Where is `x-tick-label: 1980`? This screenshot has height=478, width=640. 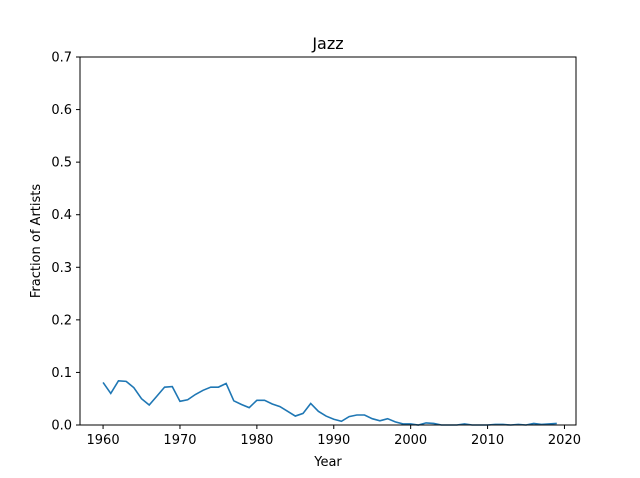 x-tick-label: 1980 is located at coordinates (256, 440).